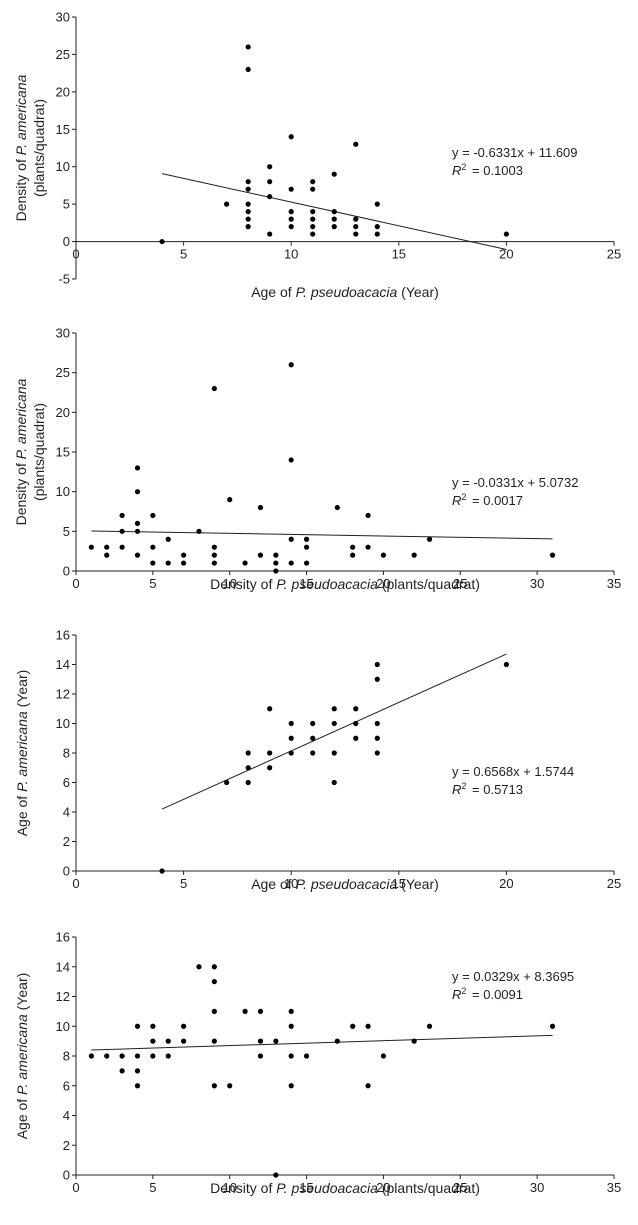 Image resolution: width=638 pixels, height=1225 pixels. What do you see at coordinates (22, 691) in the screenshot?
I see `y-axis-label-part: (Year)` at bounding box center [22, 691].